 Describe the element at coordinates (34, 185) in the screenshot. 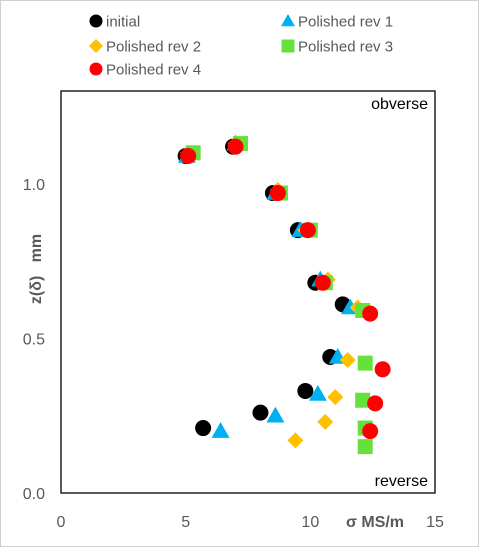

I see `y-tick-label: 1.0` at that location.